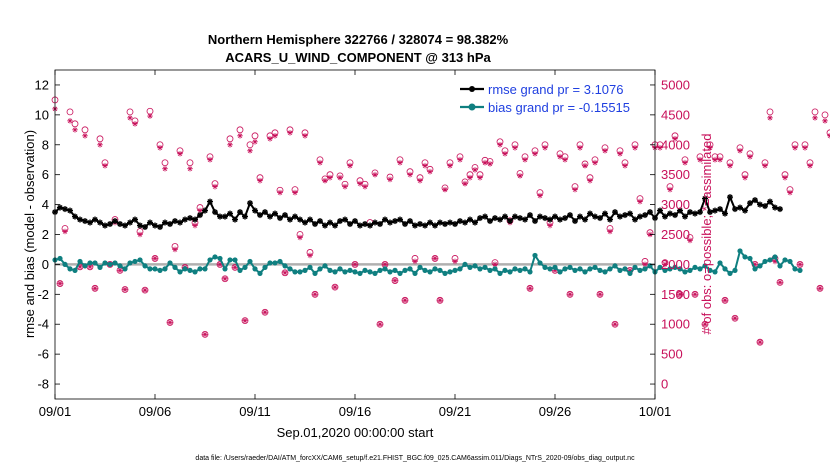  What do you see at coordinates (42, 84) in the screenshot?
I see `y-left-tick-label: 12` at bounding box center [42, 84].